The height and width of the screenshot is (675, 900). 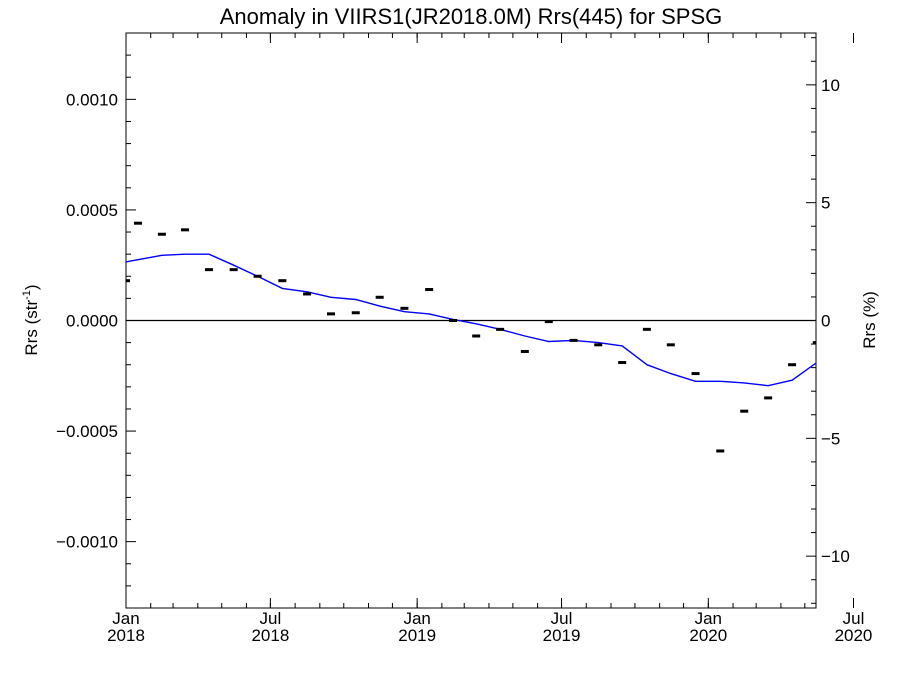 What do you see at coordinates (92, 99) in the screenshot?
I see `y-tick-label: 0.0010` at bounding box center [92, 99].